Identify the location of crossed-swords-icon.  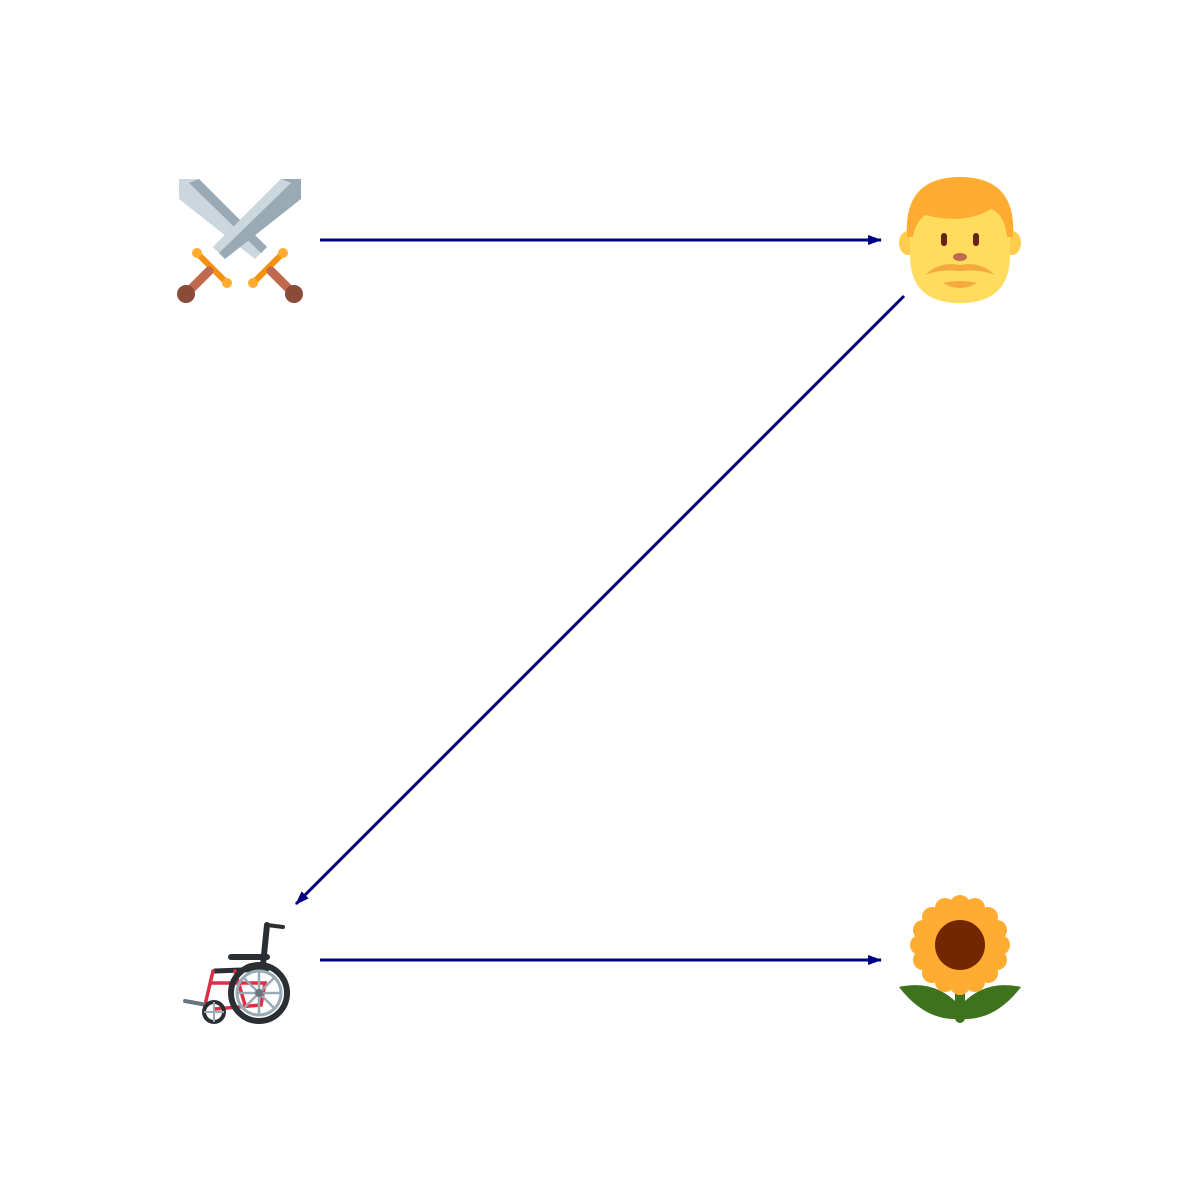
(240, 240).